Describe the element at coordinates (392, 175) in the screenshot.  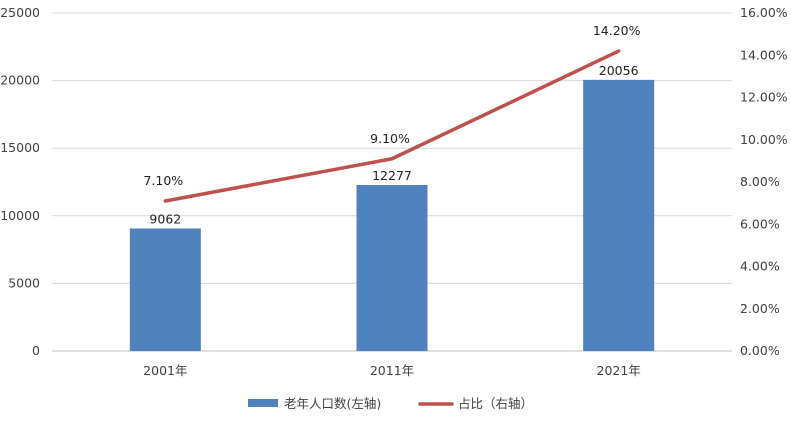
I see `bar-value-label: 12277` at that location.